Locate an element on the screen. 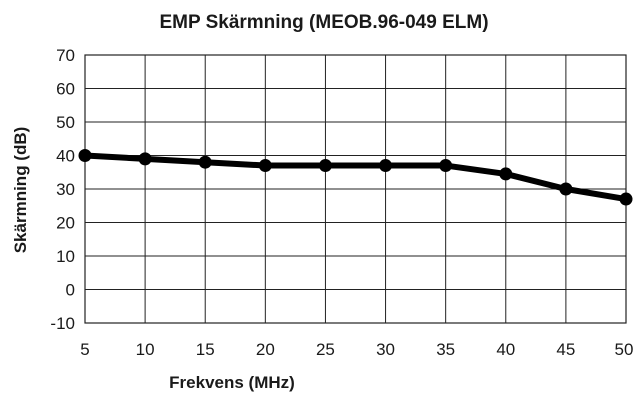  y-tick-label: 30 is located at coordinates (65, 189).